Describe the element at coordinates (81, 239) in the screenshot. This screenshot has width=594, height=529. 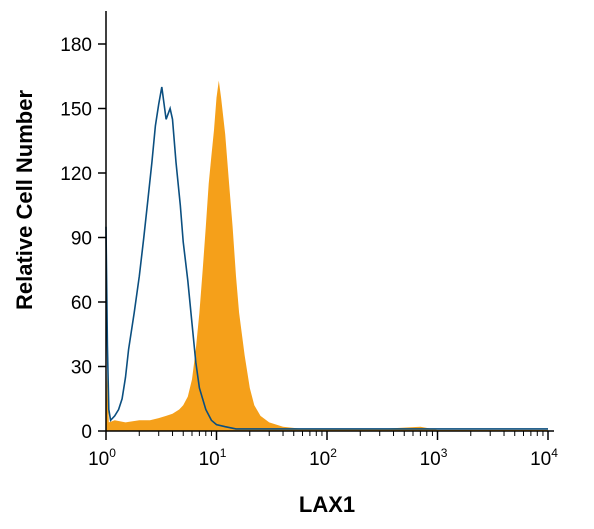
I see `y-tick-label: 90` at that location.